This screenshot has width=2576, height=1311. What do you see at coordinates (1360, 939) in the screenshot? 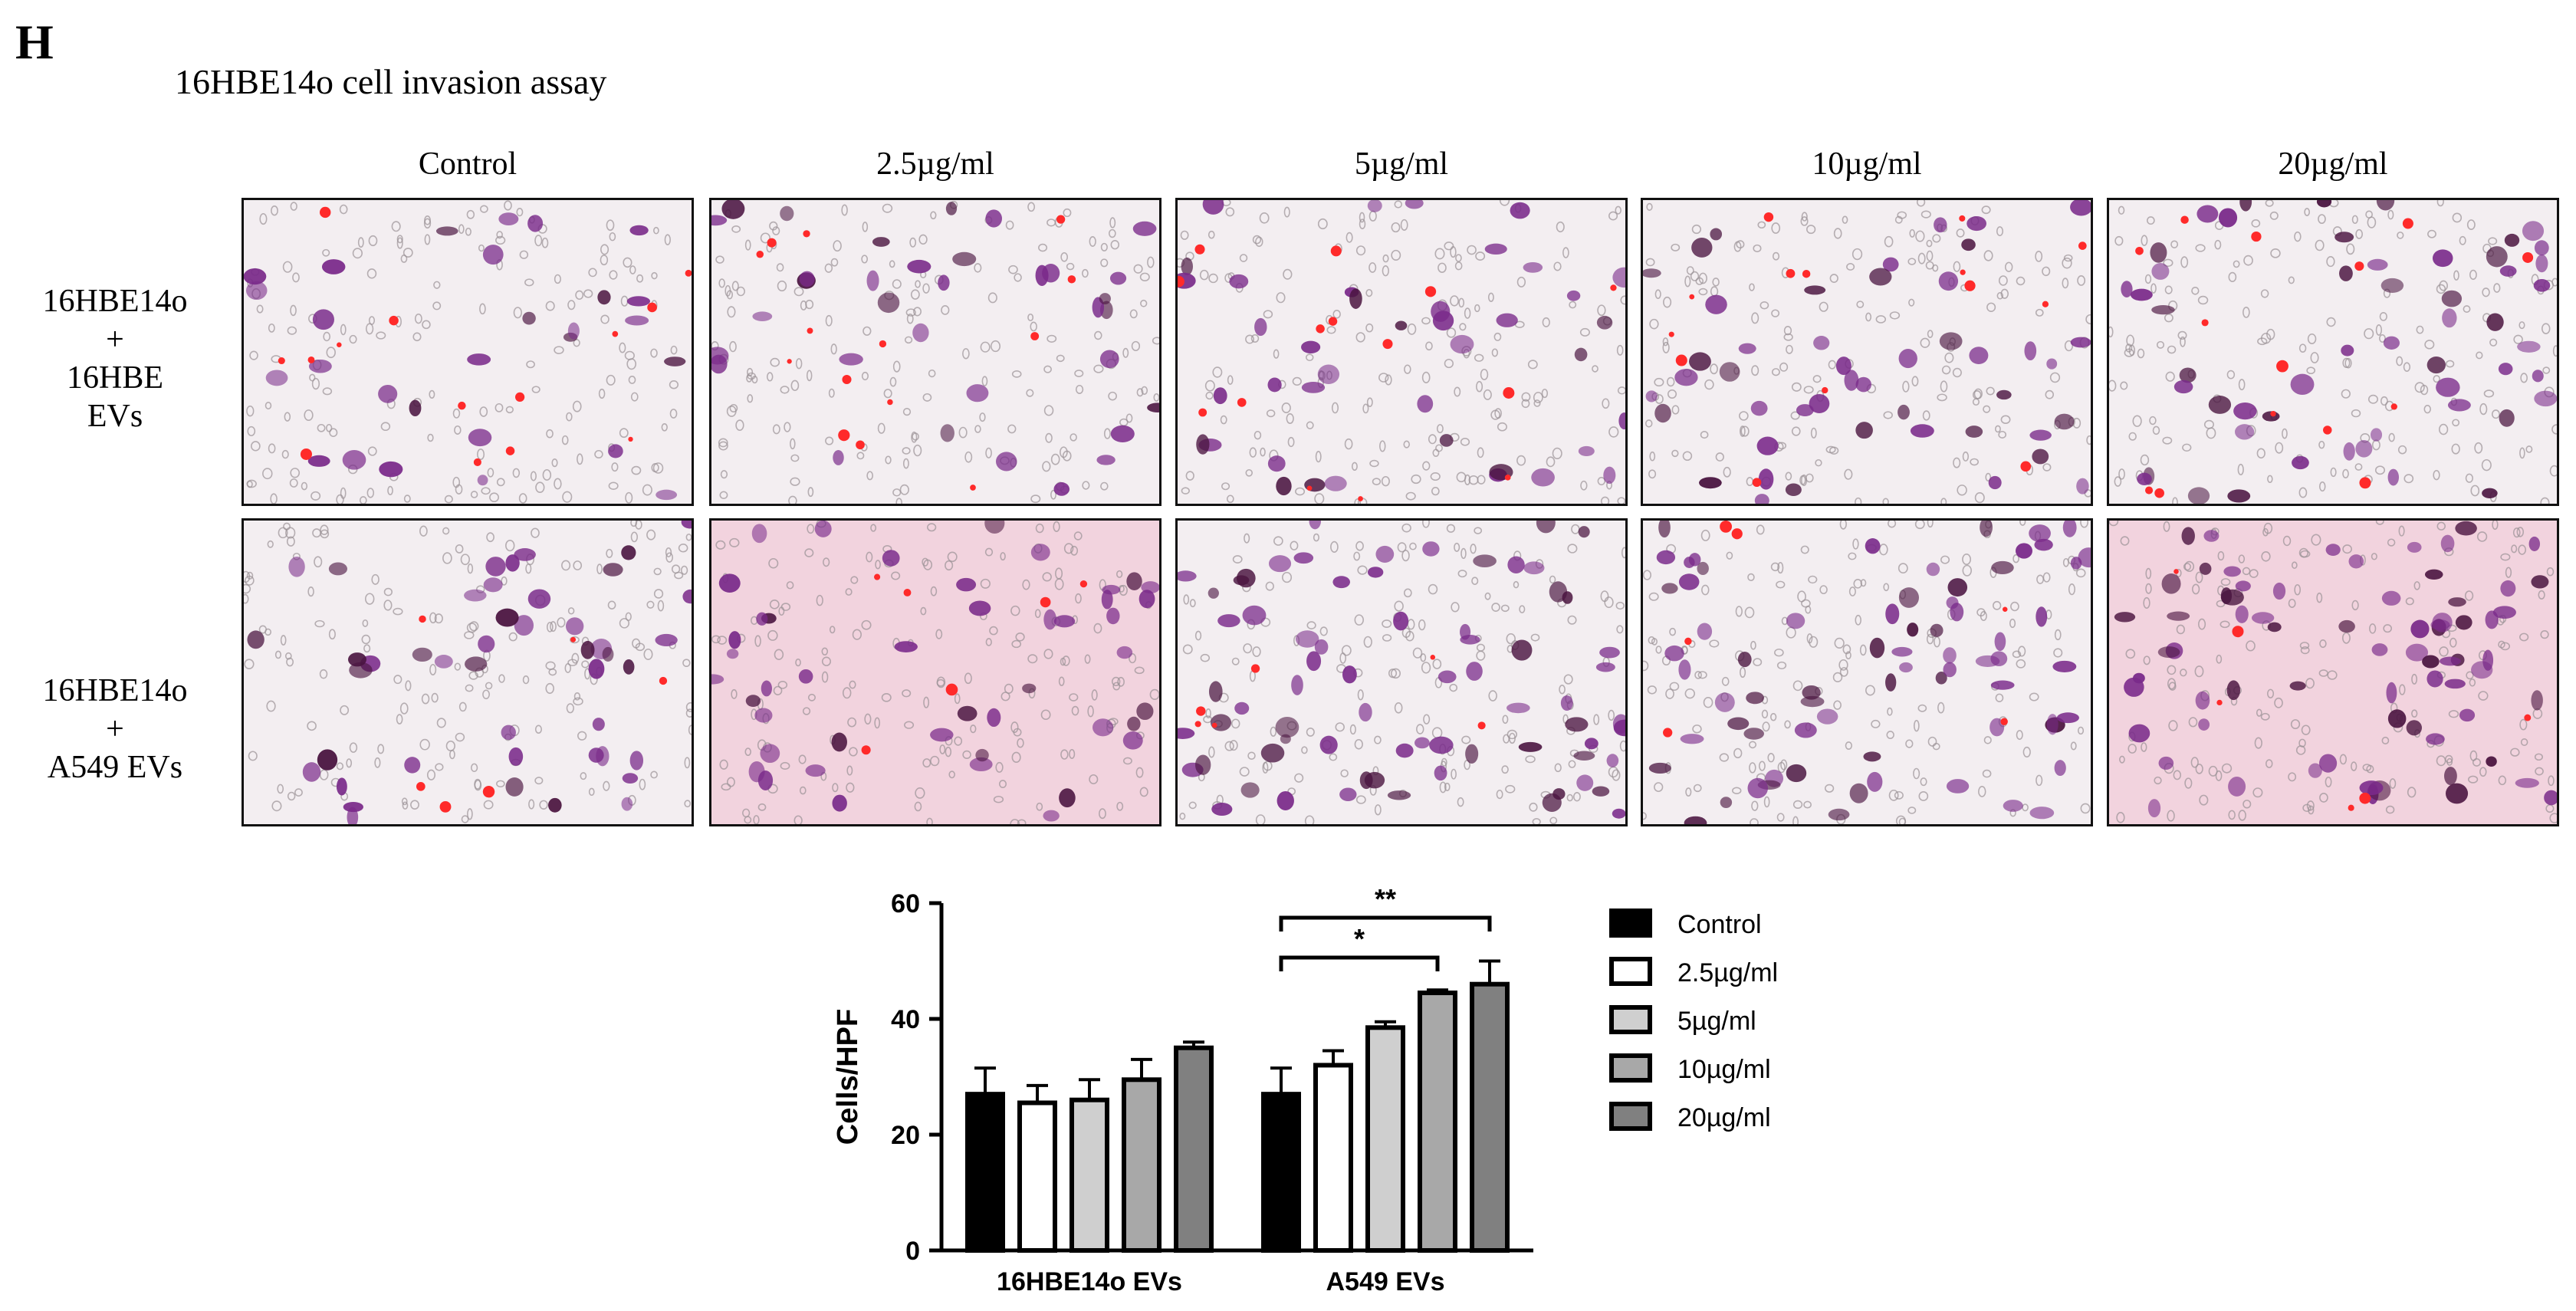
I see `significance-label: *` at bounding box center [1360, 939].